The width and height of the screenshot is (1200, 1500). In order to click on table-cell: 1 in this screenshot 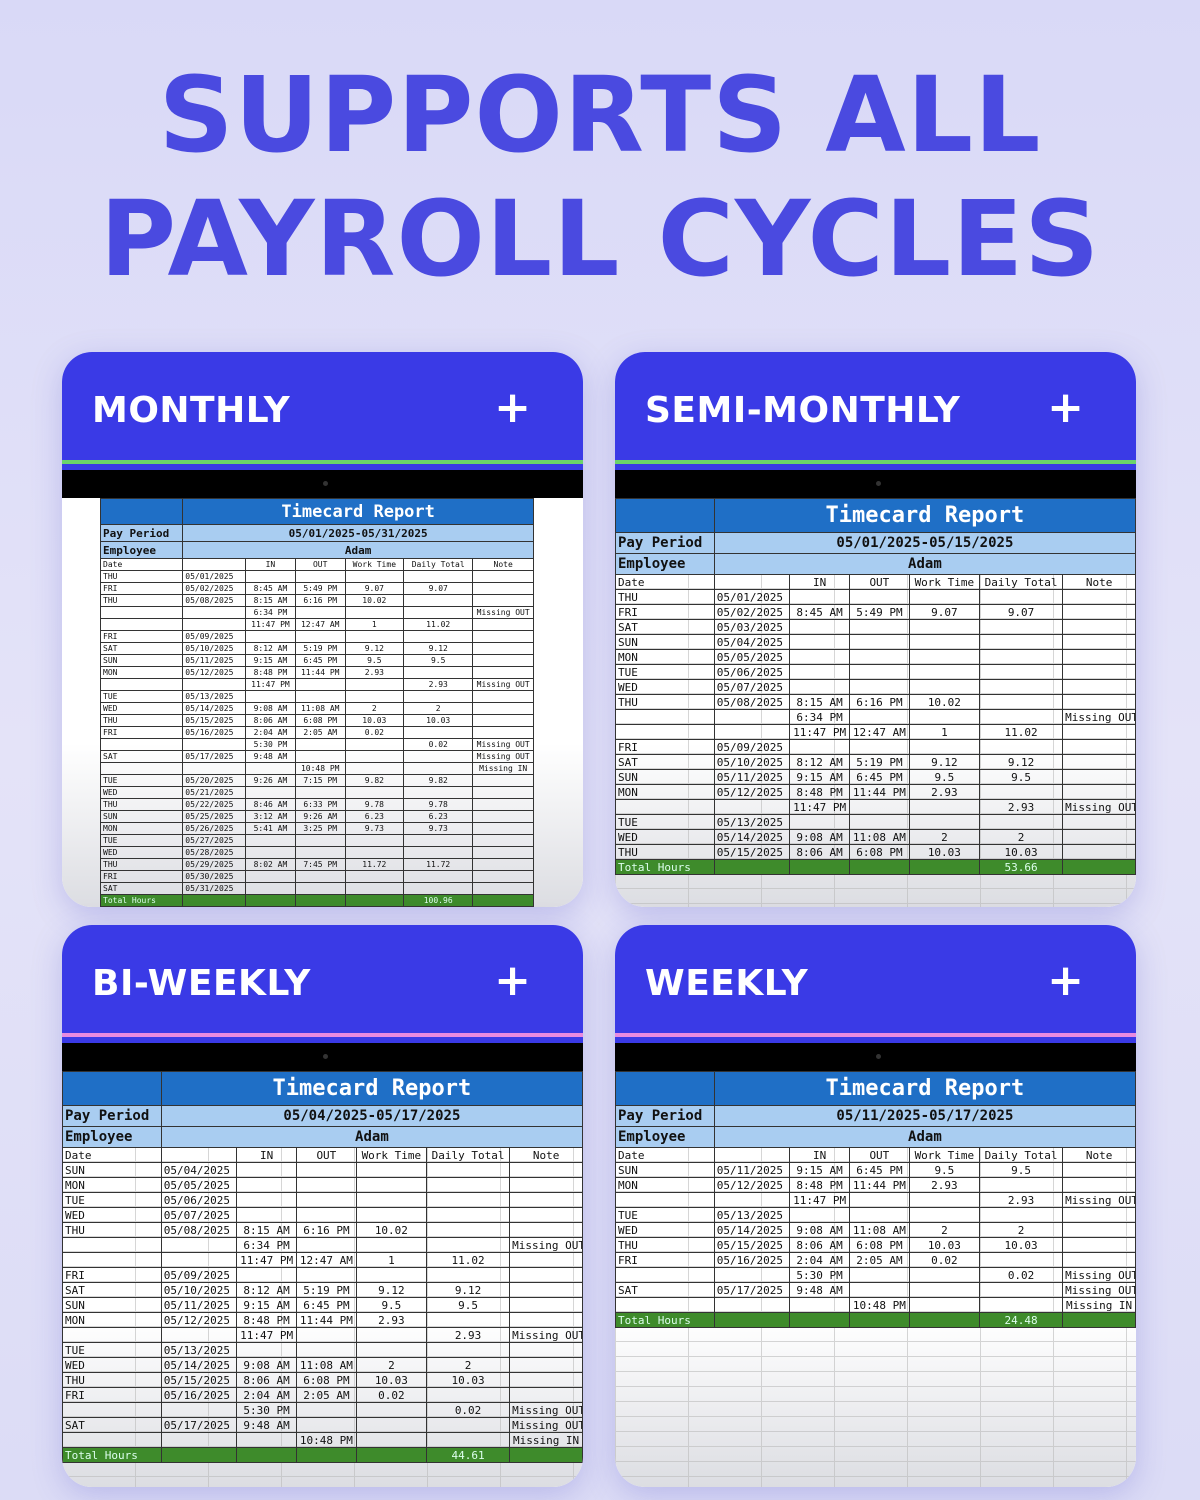, I will do `click(944, 732)`.